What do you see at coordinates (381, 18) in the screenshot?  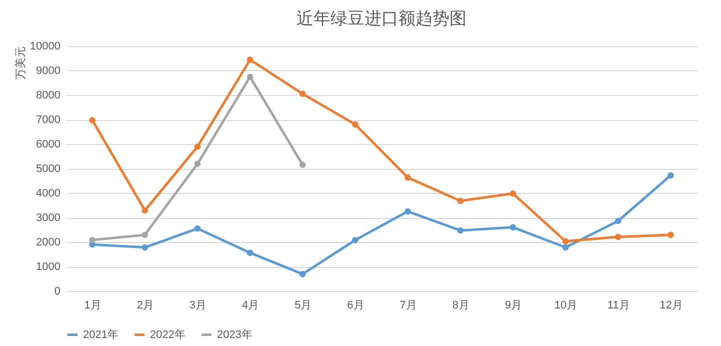 I see `chart-title: 近年绿豆进口额趋势图` at bounding box center [381, 18].